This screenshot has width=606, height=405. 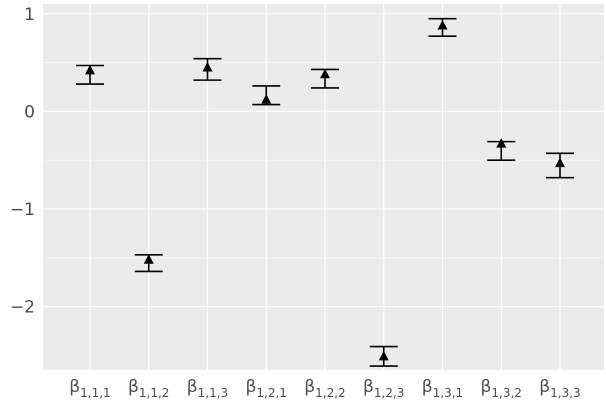 What do you see at coordinates (442, 388) in the screenshot?
I see `x-tick-label: β1,3,1` at bounding box center [442, 388].